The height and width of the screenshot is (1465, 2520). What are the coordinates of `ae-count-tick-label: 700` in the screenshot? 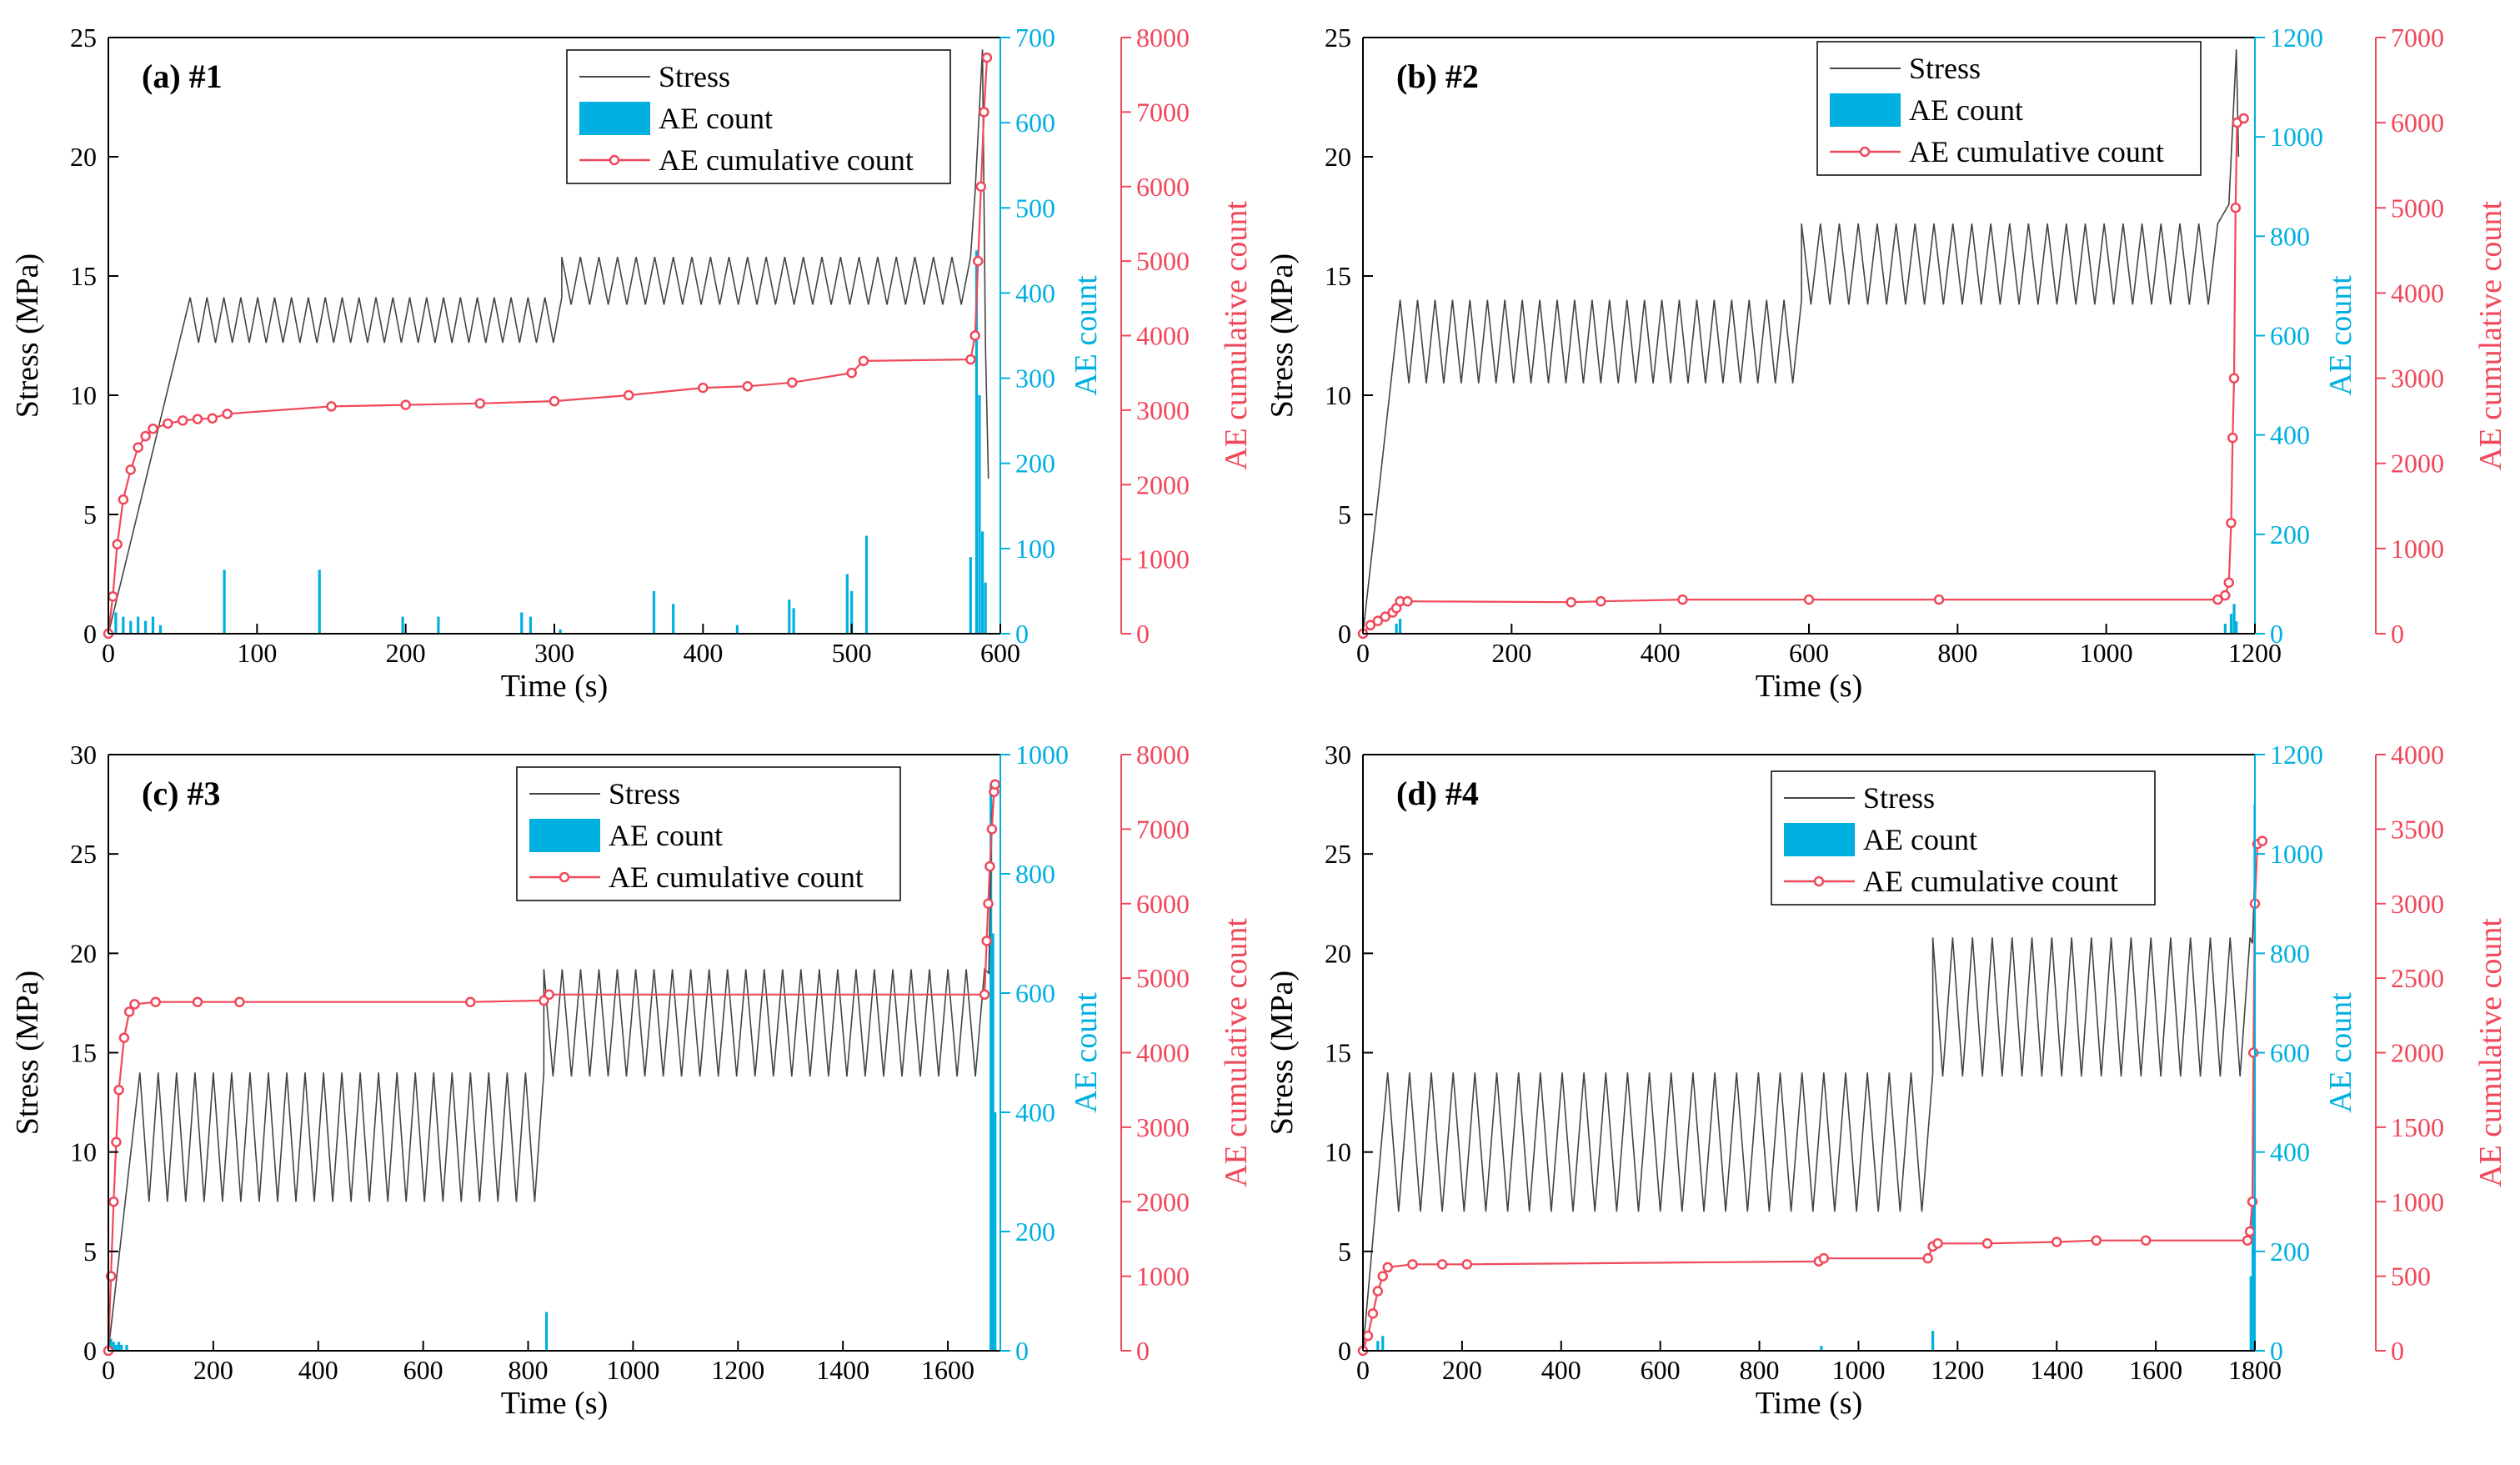 It's located at (1035, 38).